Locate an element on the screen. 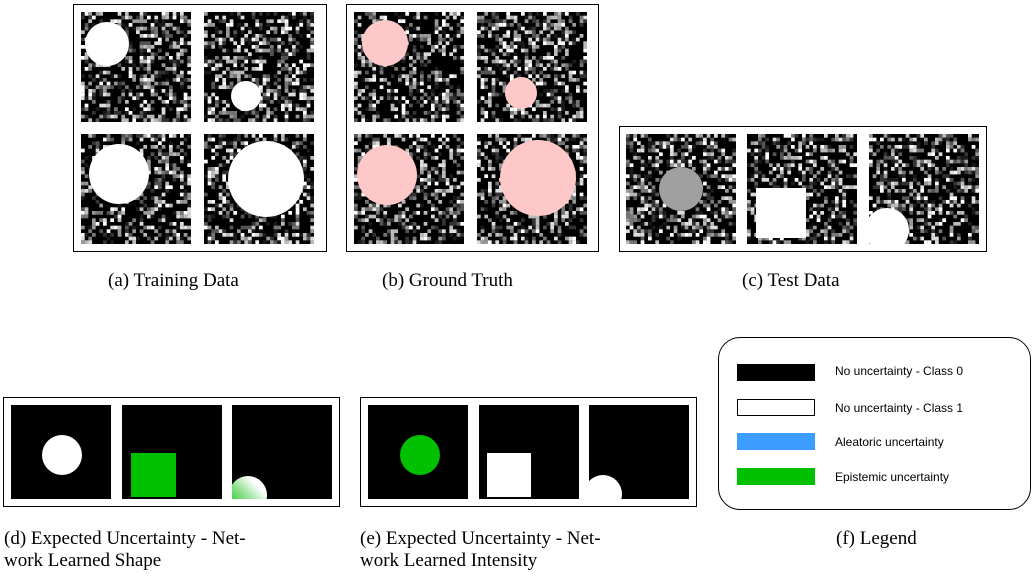  legend-label-class-0: No uncertainty - Class 0 is located at coordinates (899, 371).